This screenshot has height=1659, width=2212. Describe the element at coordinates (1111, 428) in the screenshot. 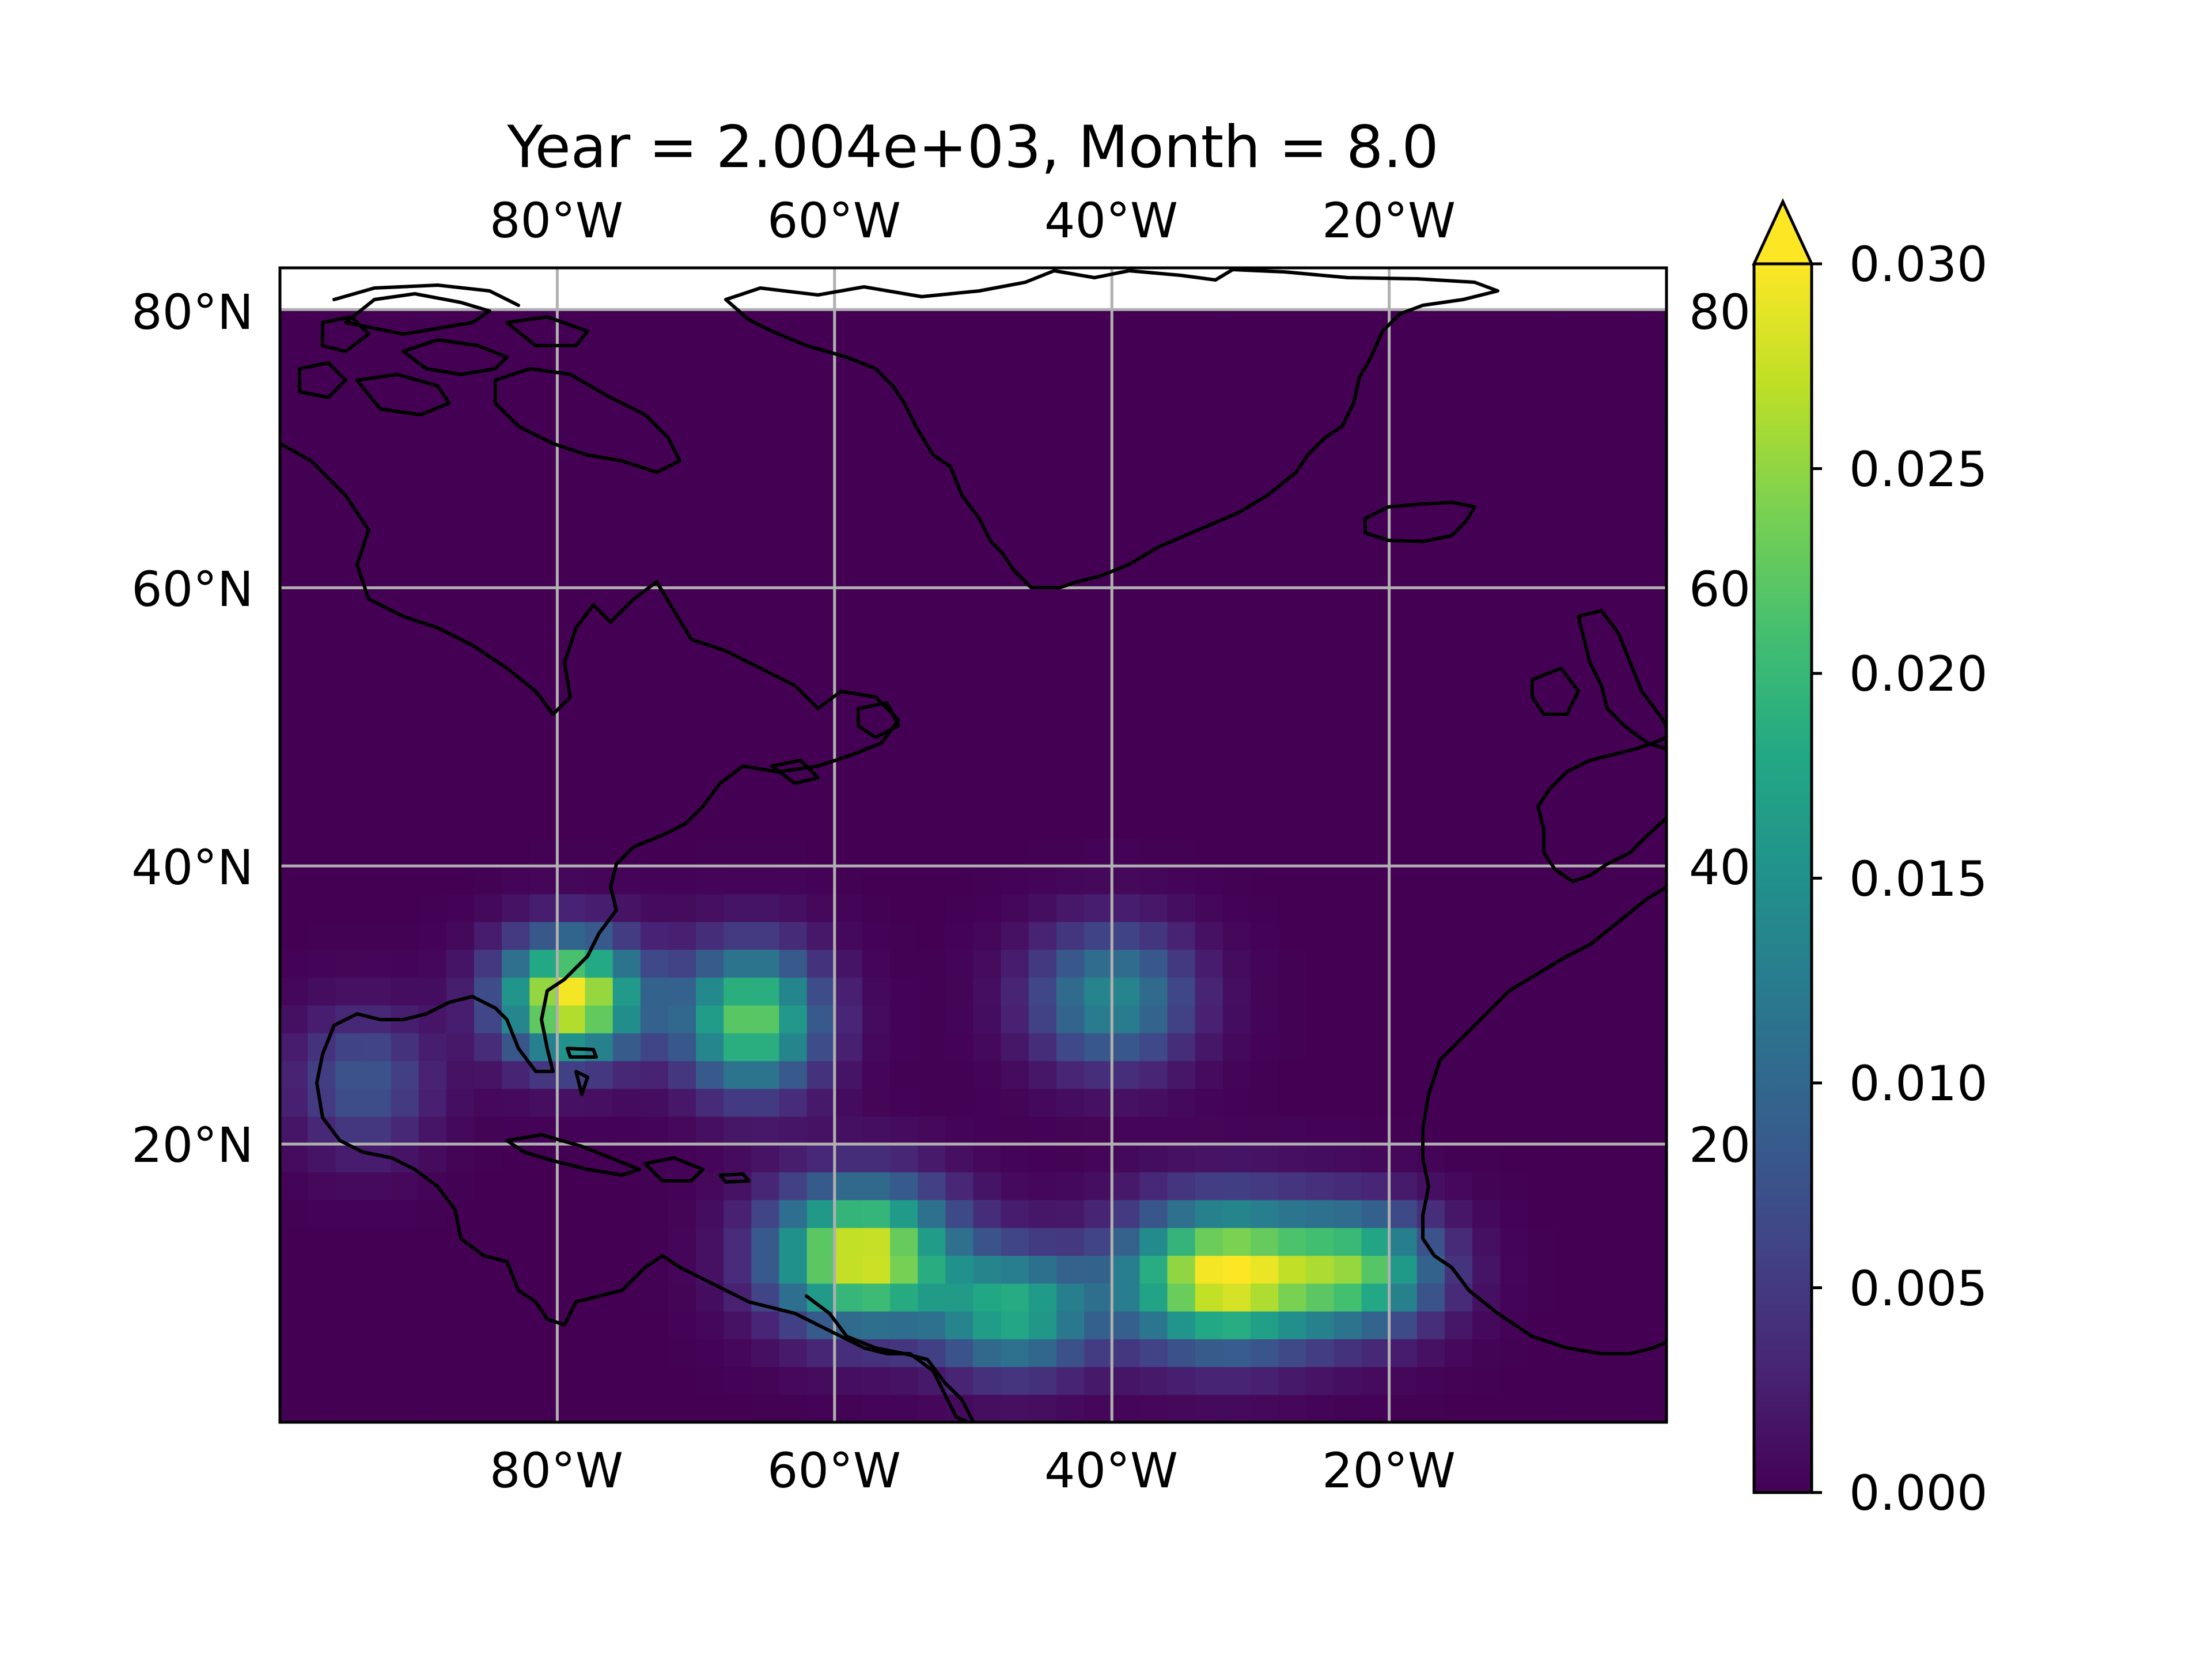

I see `greenland-coast` at that location.